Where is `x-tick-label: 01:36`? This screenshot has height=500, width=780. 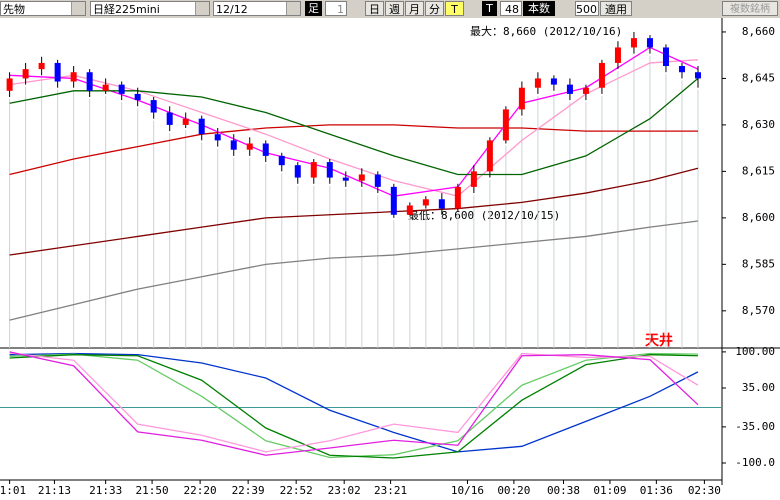
x-tick-label: 01:36 is located at coordinates (656, 490).